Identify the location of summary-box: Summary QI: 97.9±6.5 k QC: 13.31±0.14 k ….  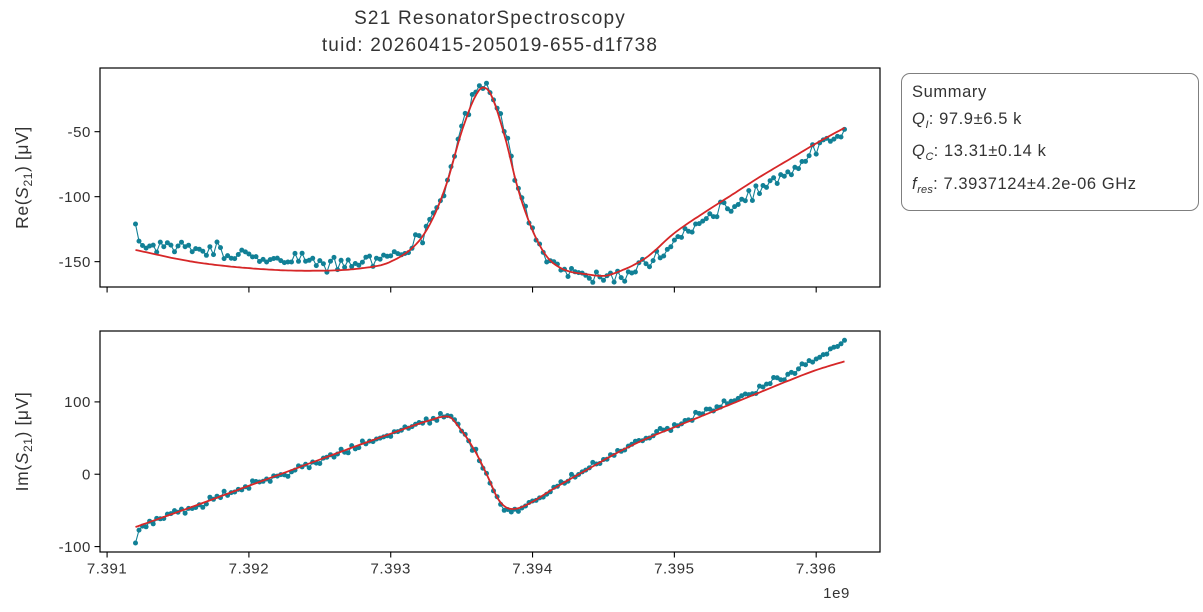
(1050, 142).